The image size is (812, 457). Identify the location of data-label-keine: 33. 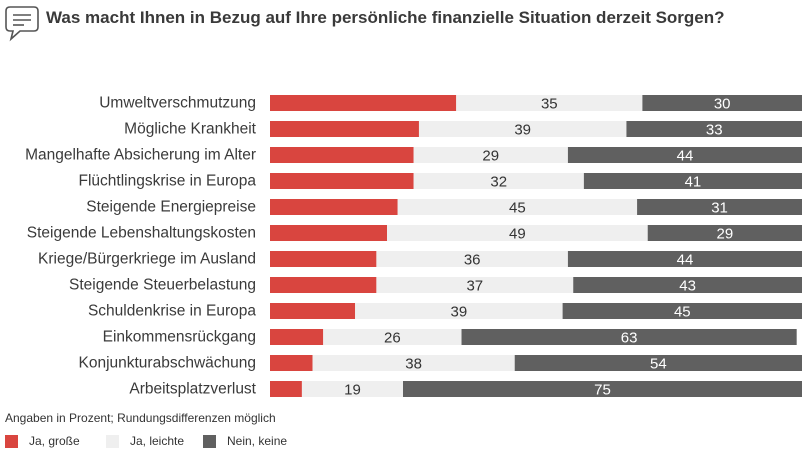
(714, 130).